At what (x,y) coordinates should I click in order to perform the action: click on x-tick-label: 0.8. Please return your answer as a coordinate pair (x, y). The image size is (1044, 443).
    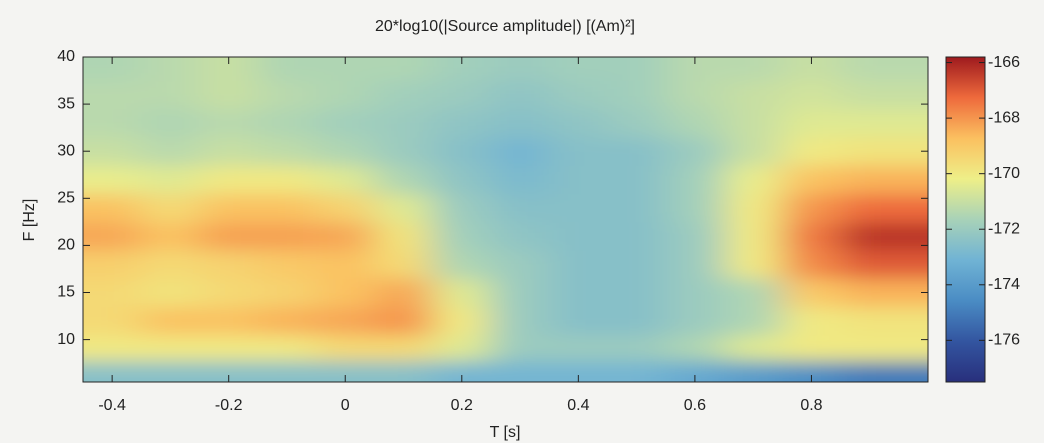
    Looking at the image, I should click on (811, 405).